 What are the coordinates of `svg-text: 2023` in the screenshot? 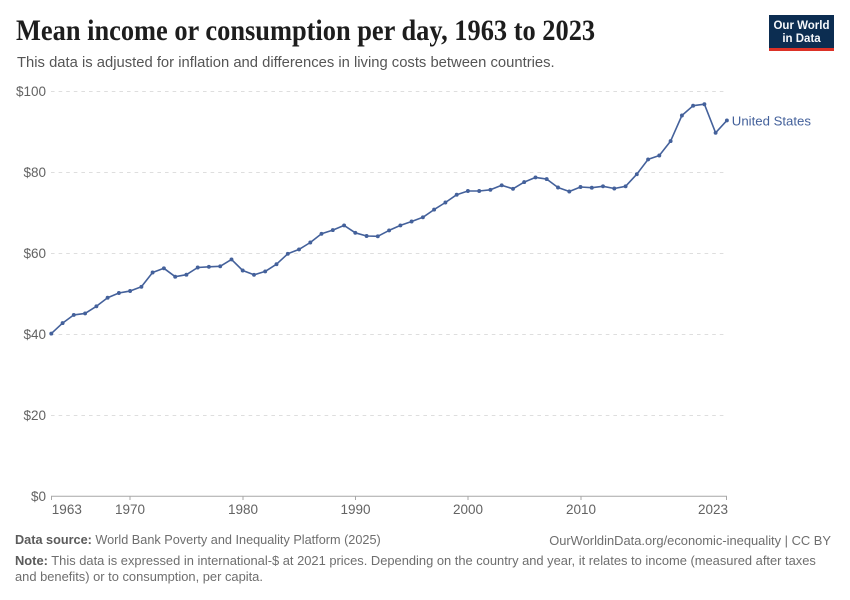 It's located at (713, 509).